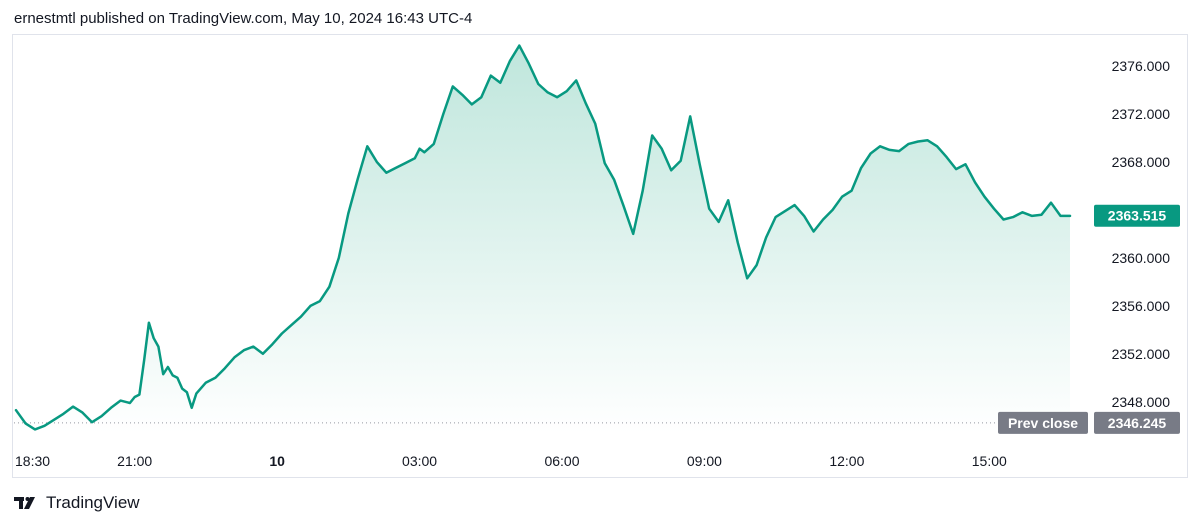 This screenshot has height=527, width=1200. What do you see at coordinates (32, 461) in the screenshot?
I see `x-tick-label: 18:30` at bounding box center [32, 461].